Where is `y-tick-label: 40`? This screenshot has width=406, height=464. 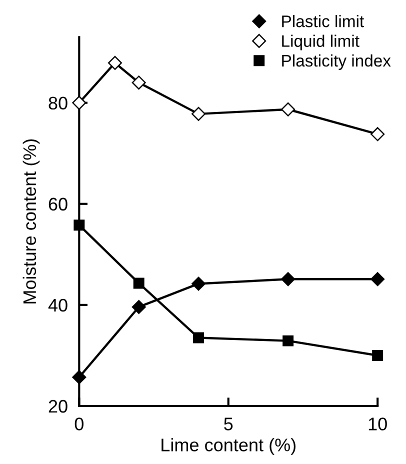
y-tick-label: 40 is located at coordinates (58, 305).